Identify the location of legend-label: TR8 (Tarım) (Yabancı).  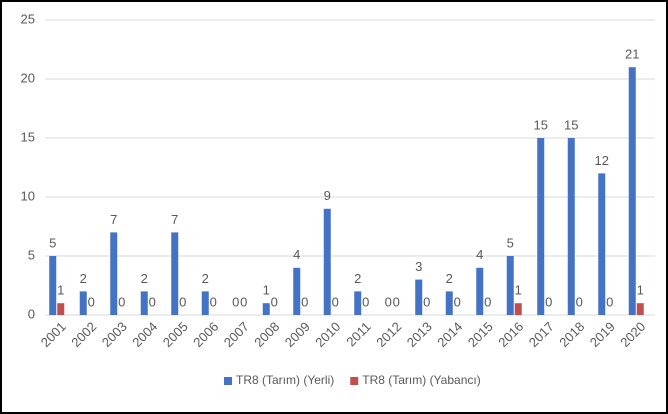
(421, 380).